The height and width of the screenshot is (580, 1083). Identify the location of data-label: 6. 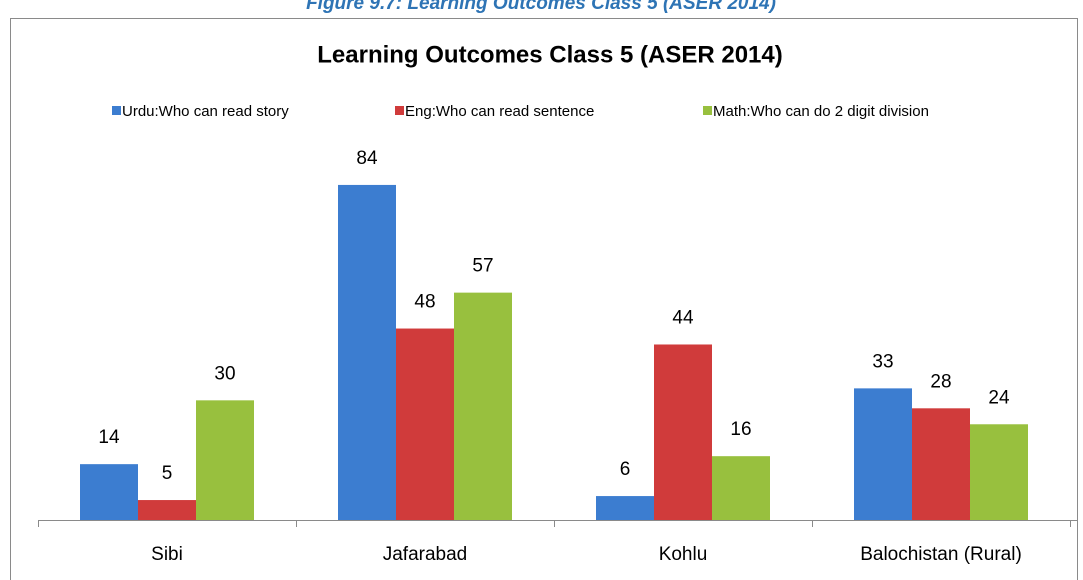
(625, 469).